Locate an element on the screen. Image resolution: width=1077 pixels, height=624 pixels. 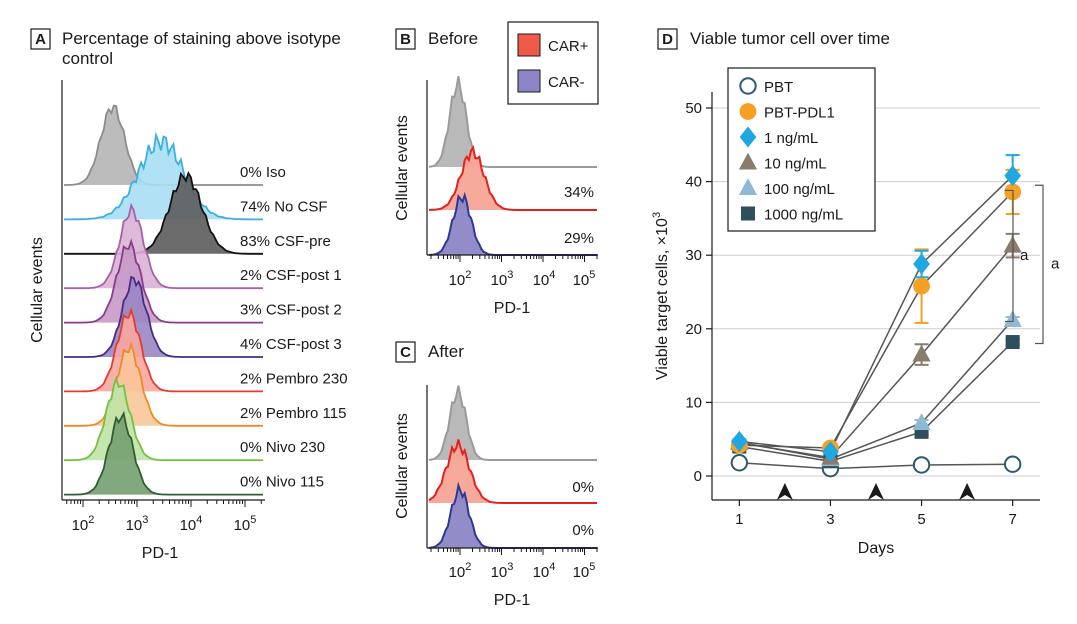
panel-b-xtick-1e2: 10² is located at coordinates (460, 279).